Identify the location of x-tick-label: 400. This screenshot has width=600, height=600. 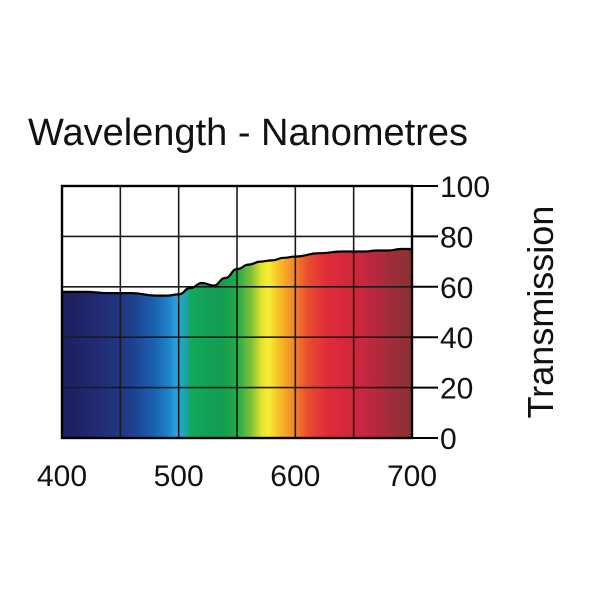
(62, 476).